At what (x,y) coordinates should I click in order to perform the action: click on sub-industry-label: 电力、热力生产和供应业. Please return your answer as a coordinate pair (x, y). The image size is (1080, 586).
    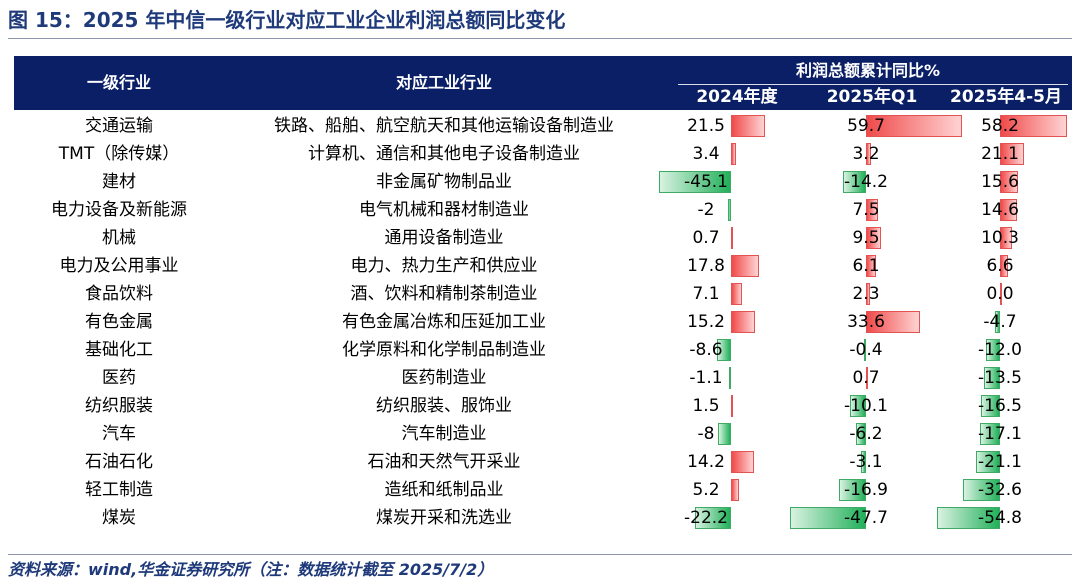
    Looking at the image, I should click on (444, 266).